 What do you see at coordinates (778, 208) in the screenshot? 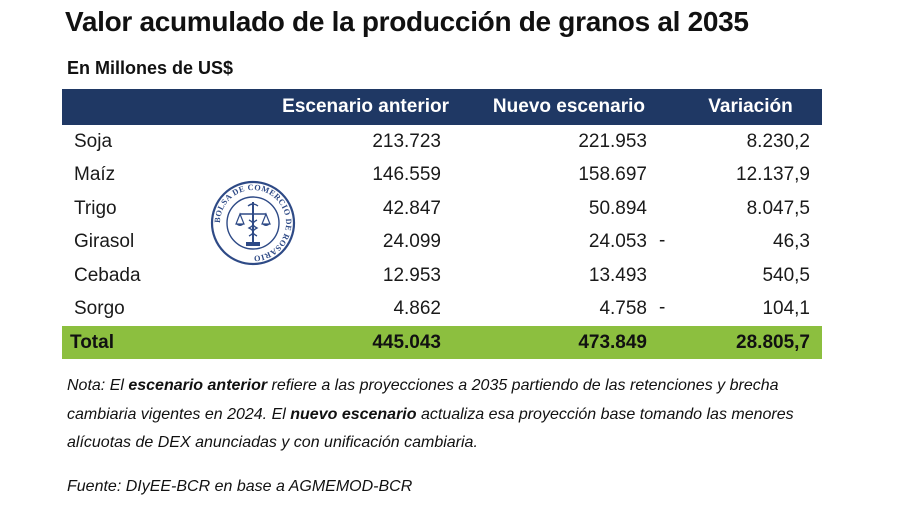
I see `variacion-value: 8.047,5` at bounding box center [778, 208].